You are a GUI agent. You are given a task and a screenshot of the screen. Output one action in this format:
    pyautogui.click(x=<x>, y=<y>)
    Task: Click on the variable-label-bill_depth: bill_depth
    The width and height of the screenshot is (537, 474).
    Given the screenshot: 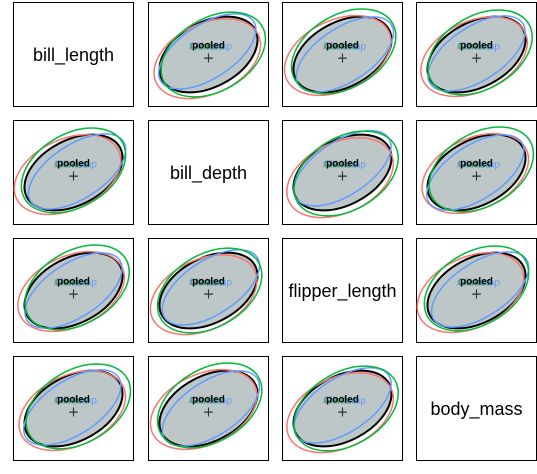 What is the action you would take?
    pyautogui.click(x=208, y=173)
    